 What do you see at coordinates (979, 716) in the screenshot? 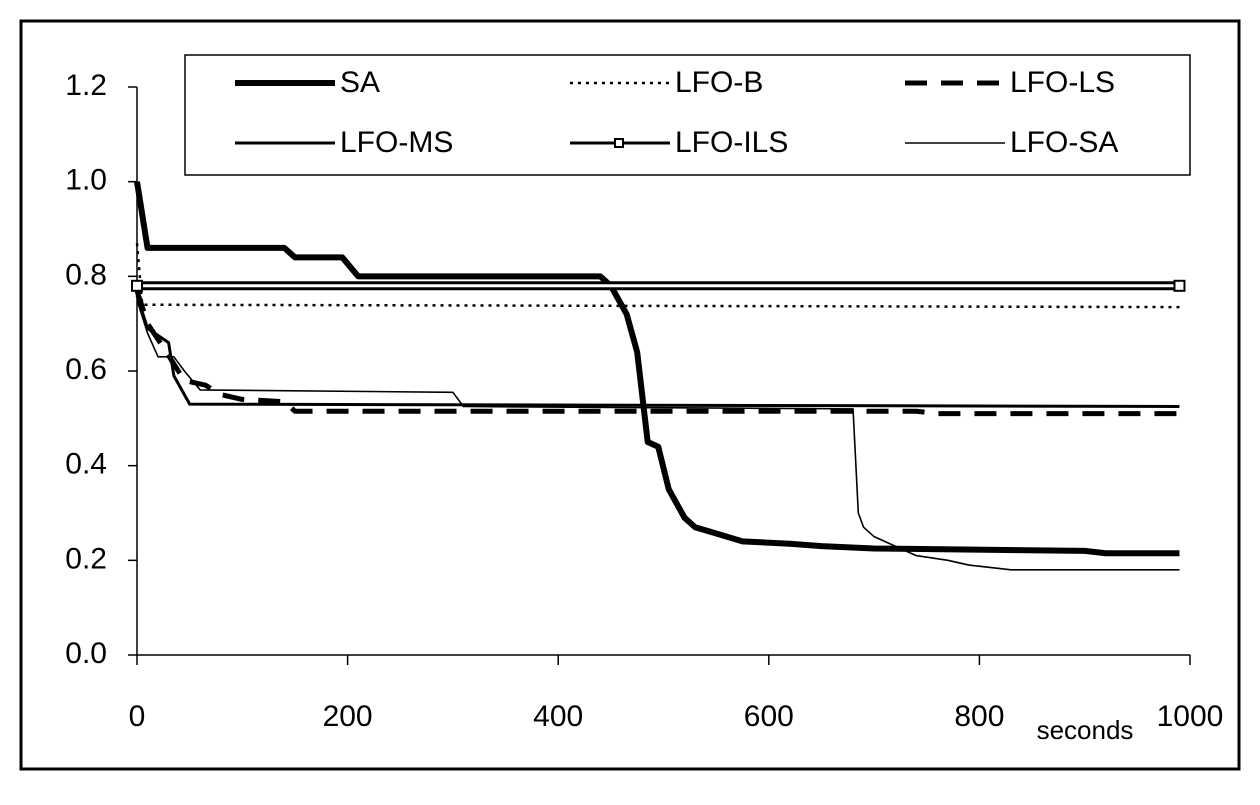
I see `x-tick-label: 800` at bounding box center [979, 716].